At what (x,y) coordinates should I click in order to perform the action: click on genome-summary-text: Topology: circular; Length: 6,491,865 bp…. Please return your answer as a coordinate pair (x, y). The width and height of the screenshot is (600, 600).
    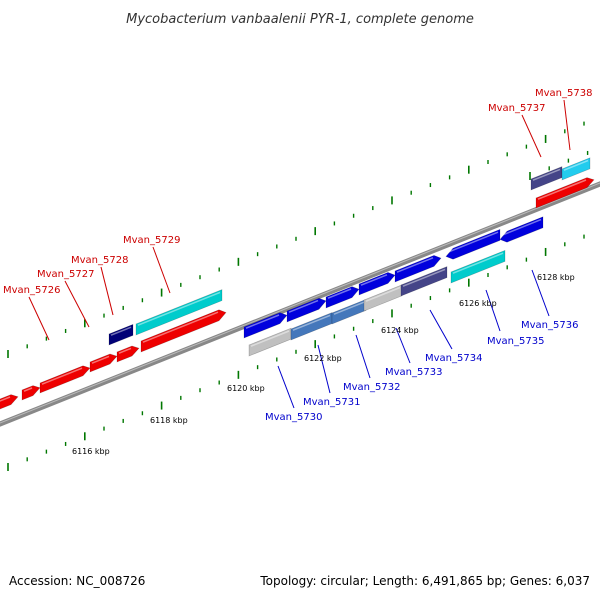
    Looking at the image, I should click on (425, 581).